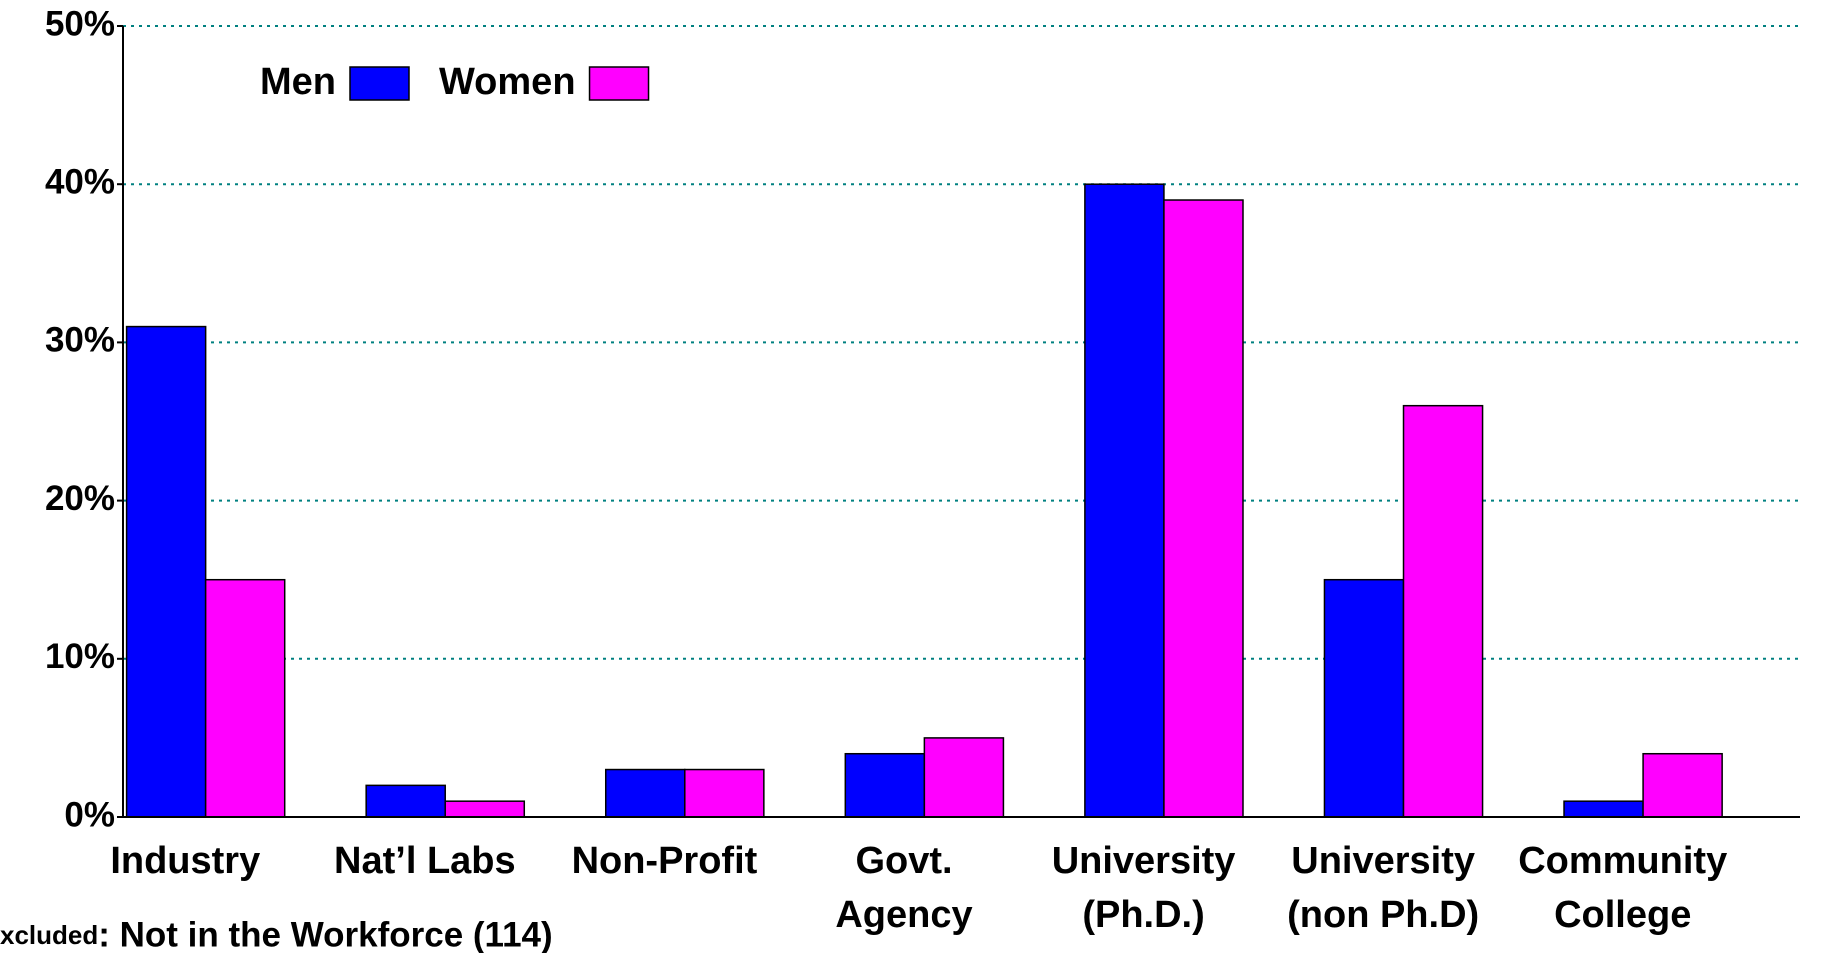  I want to click on y-tick-label: 30%, so click(80, 340).